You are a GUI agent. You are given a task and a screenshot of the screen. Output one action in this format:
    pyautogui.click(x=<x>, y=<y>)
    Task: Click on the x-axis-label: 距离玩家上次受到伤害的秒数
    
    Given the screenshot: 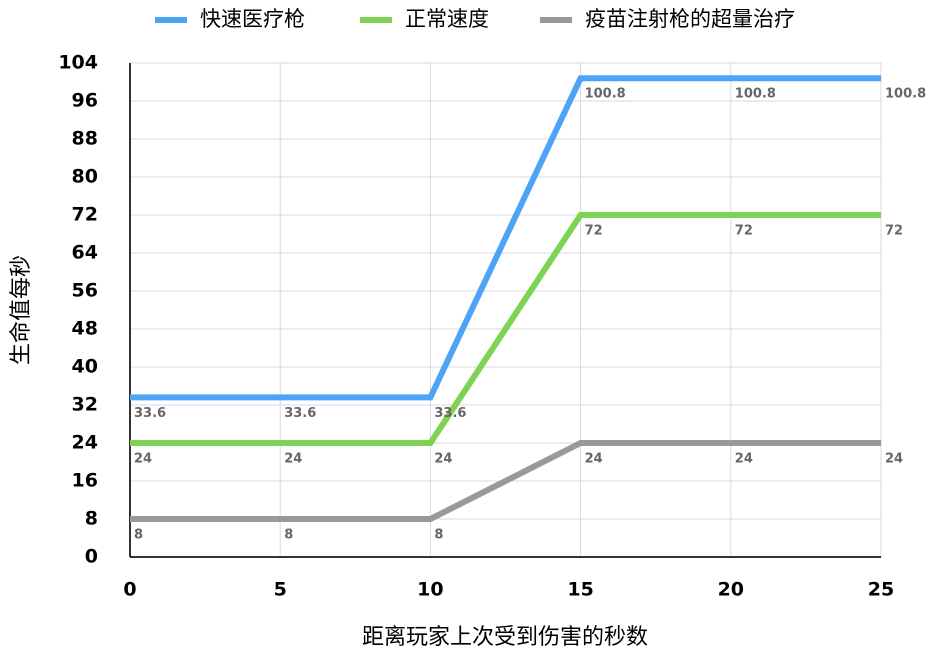 What is the action you would take?
    pyautogui.click(x=505, y=637)
    